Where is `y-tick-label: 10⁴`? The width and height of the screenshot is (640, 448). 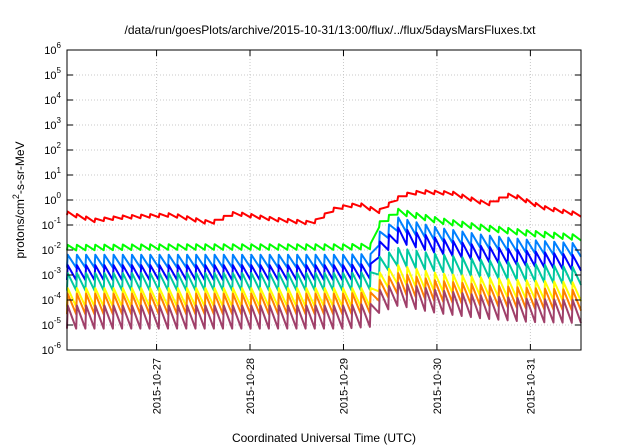 y-tick-label: 10⁴ is located at coordinates (52, 99).